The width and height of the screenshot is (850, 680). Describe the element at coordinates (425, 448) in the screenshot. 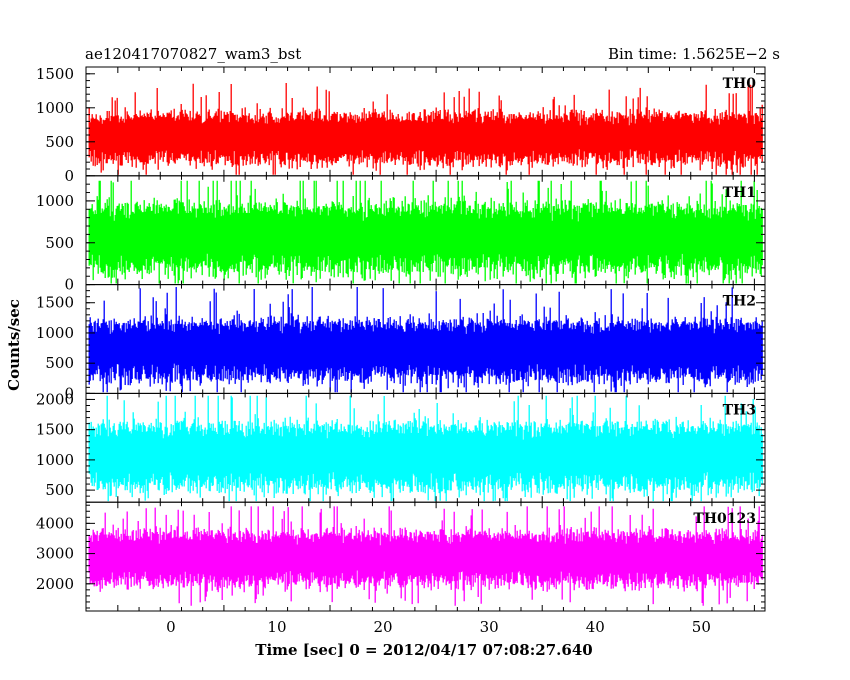

I see `series-th3` at that location.